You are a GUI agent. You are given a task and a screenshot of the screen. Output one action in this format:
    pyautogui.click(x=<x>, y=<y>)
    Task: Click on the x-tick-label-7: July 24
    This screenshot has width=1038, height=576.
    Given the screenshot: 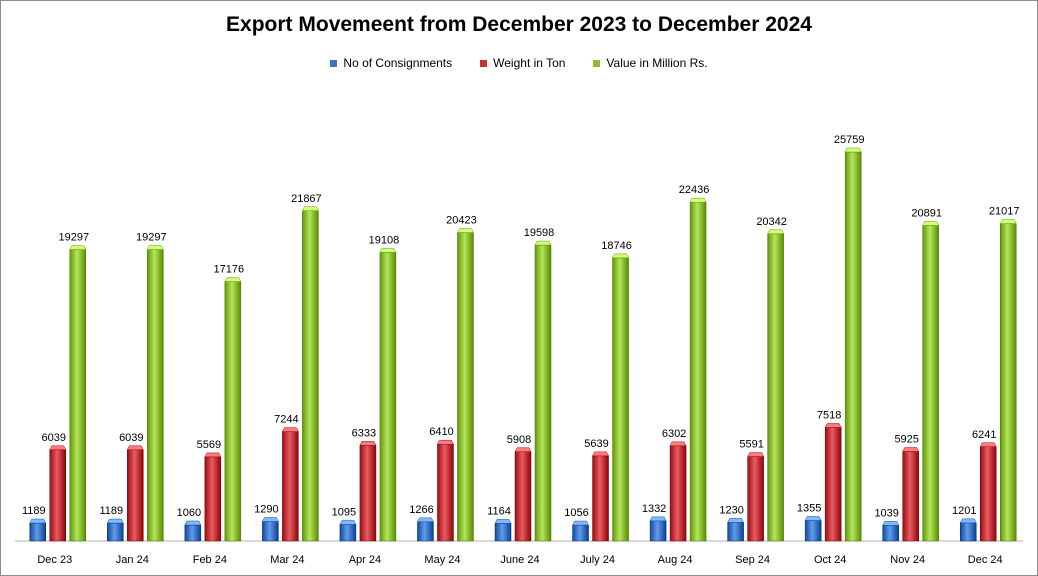 What is the action you would take?
    pyautogui.click(x=597, y=560)
    